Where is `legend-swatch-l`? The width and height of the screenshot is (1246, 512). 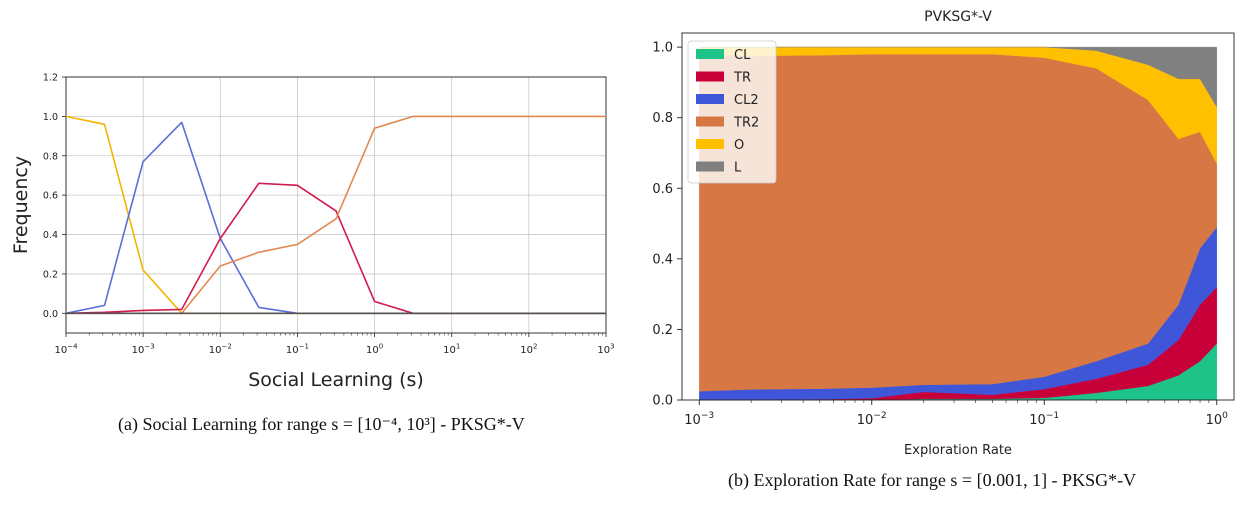 legend-swatch-l is located at coordinates (710, 166).